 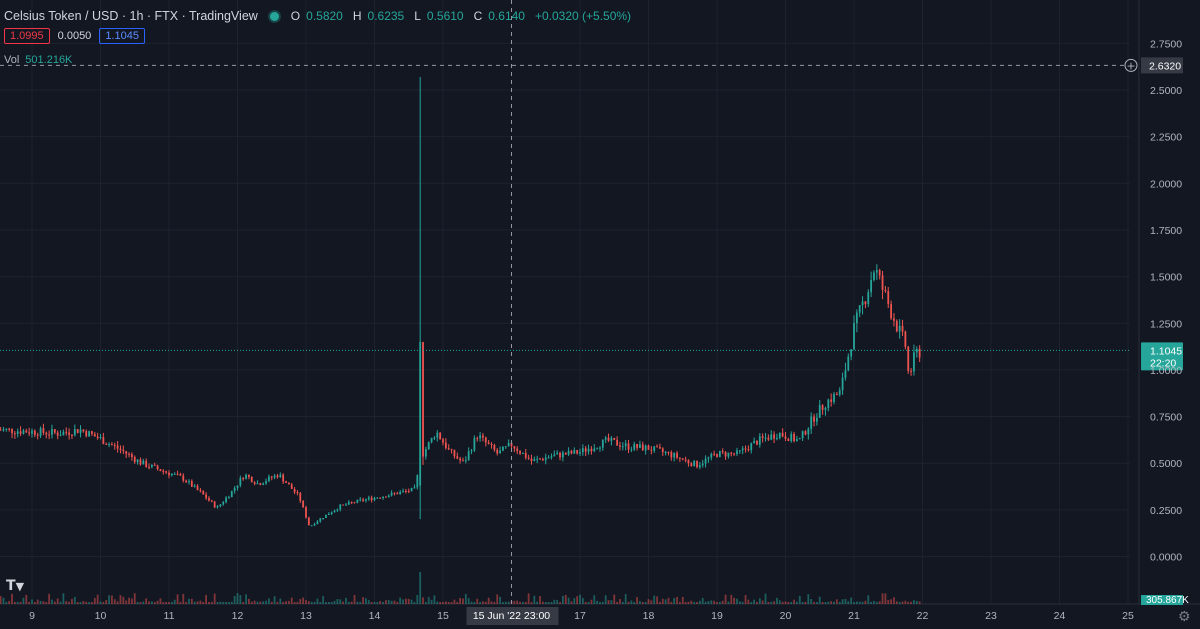 I want to click on gear-icon: ⚙, so click(x=1184, y=616).